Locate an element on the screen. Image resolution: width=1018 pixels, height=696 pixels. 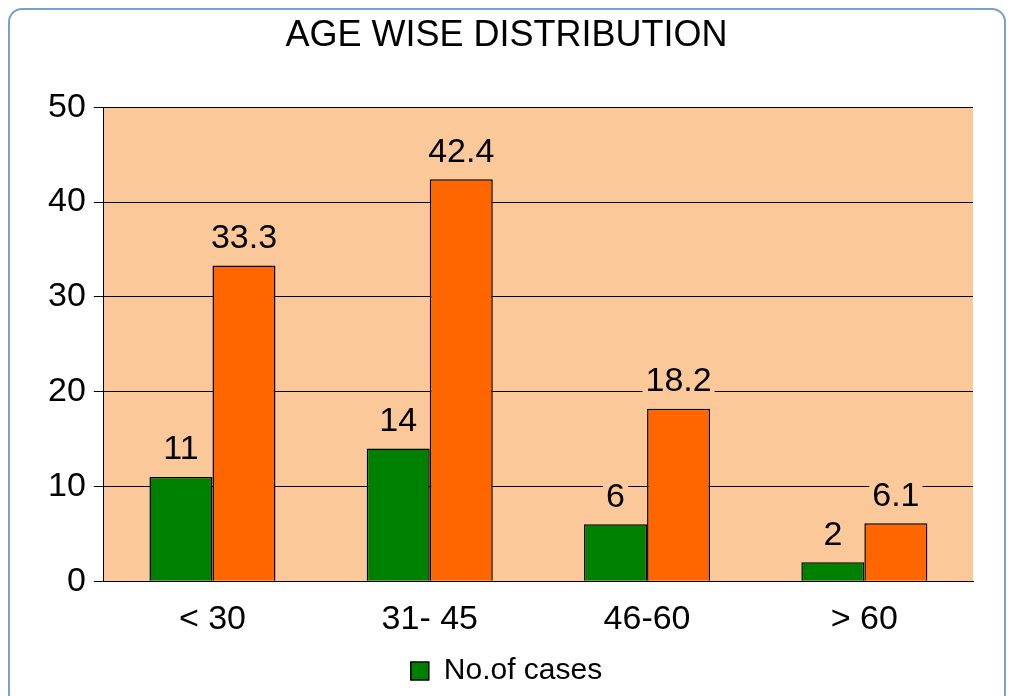
y-tick-label: 10 is located at coordinates (66, 483).